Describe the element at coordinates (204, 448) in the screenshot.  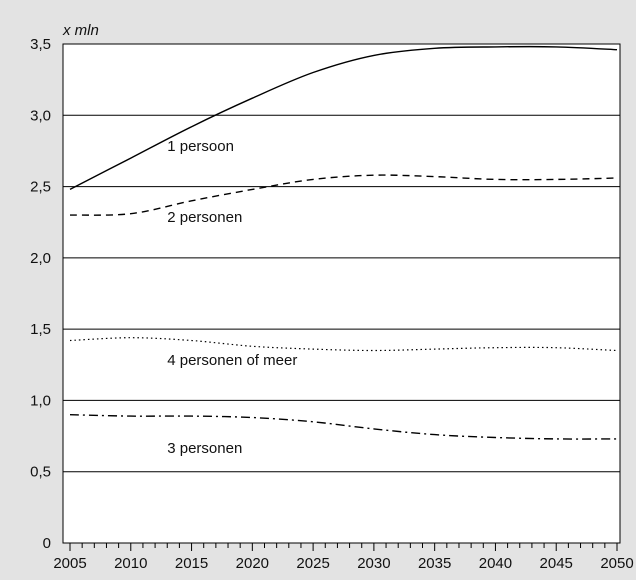
I see `series-label-3: 3 personen` at that location.